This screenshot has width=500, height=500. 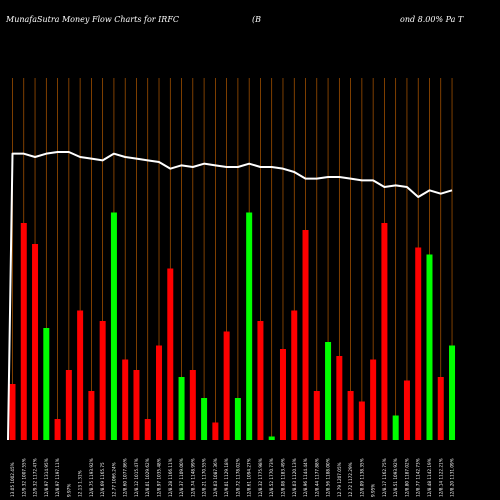 I want to click on date-label: 12/8.08 1183.49%, so click(x=282, y=477).